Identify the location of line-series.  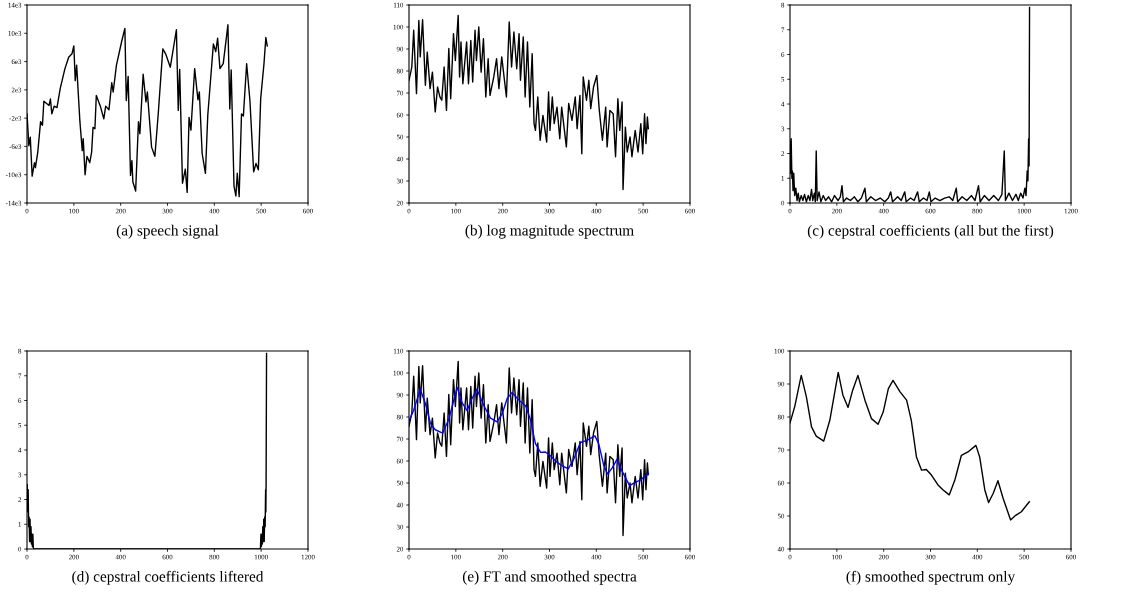
(529, 436).